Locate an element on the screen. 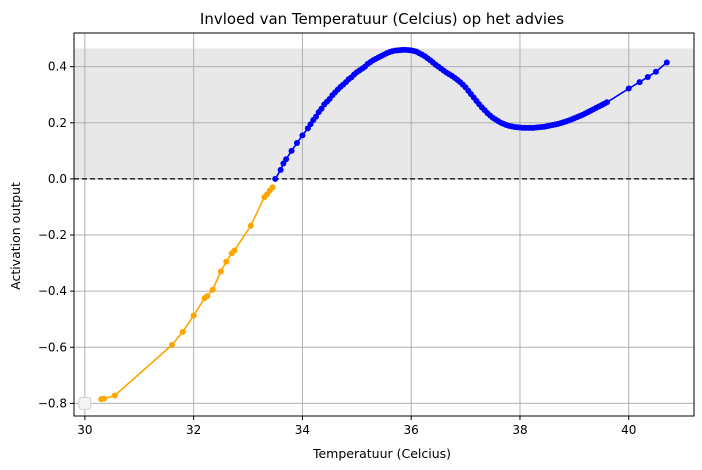  y-tick-label: 0.2 is located at coordinates (57, 123).